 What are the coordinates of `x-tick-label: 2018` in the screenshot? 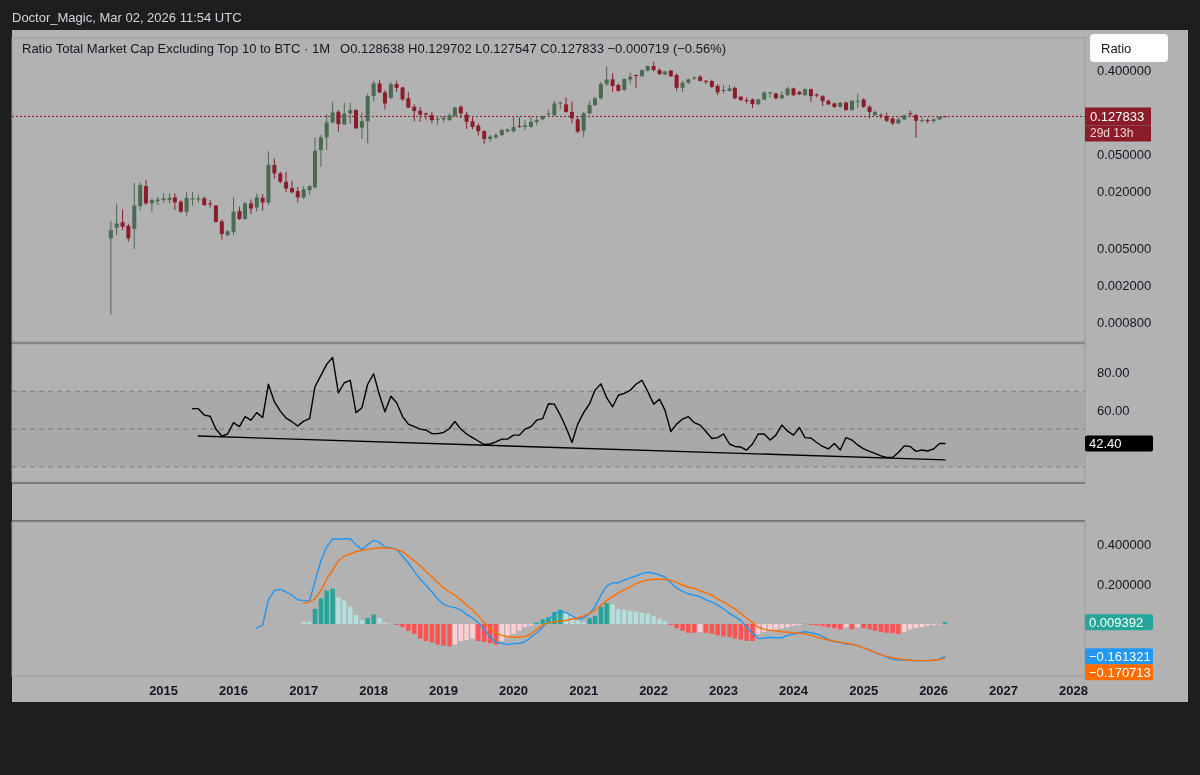 It's located at (374, 690).